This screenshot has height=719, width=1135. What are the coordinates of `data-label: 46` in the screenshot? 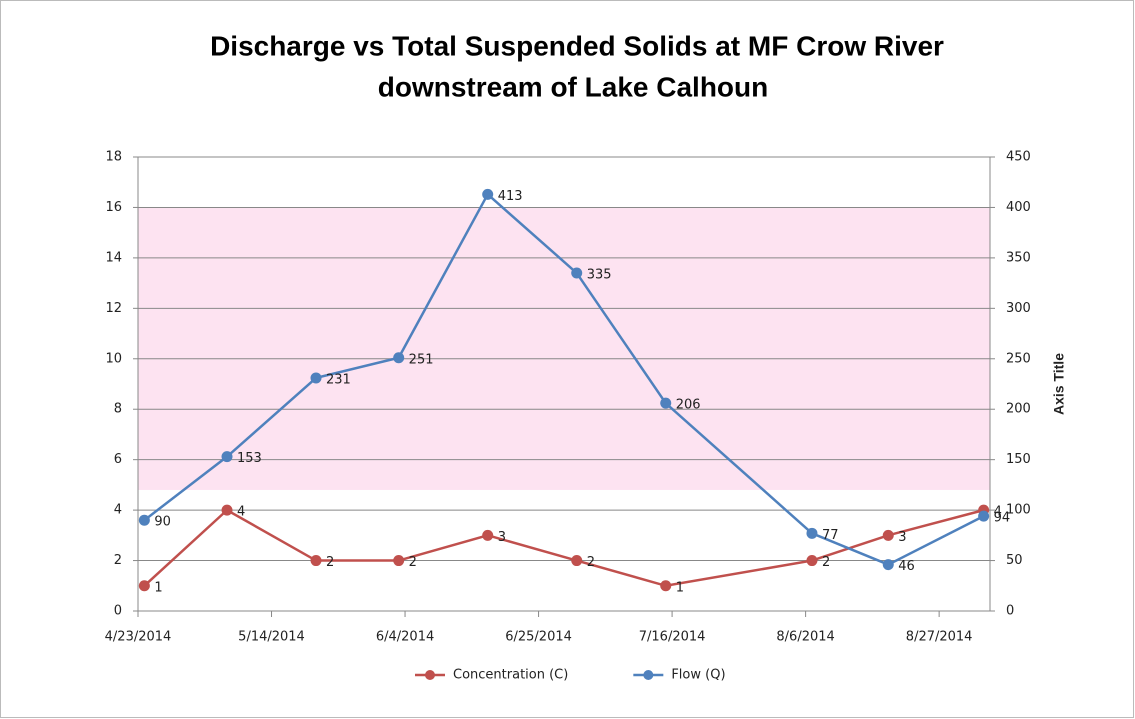 It's located at (906, 566).